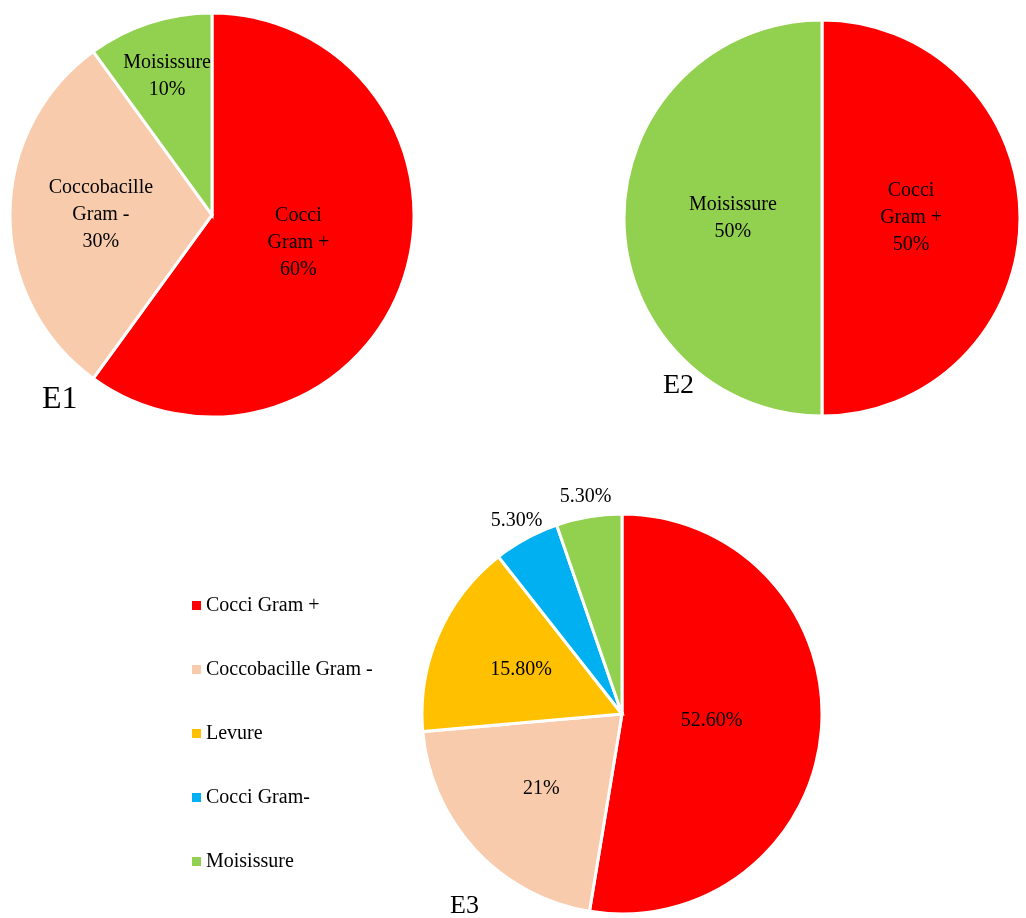  I want to click on legend-label: Cocci Gram +, so click(263, 603).